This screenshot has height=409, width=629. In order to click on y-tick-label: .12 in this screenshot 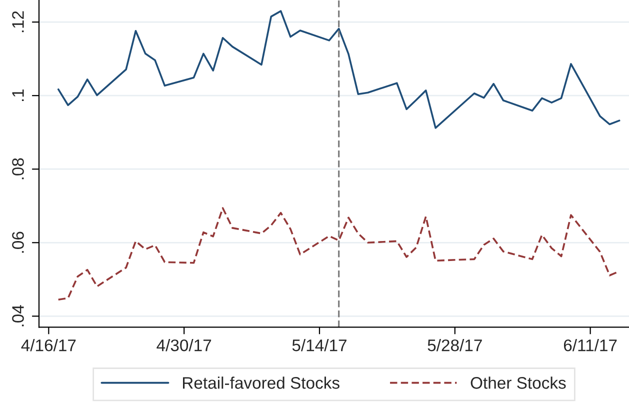, I will do `click(18, 21)`.